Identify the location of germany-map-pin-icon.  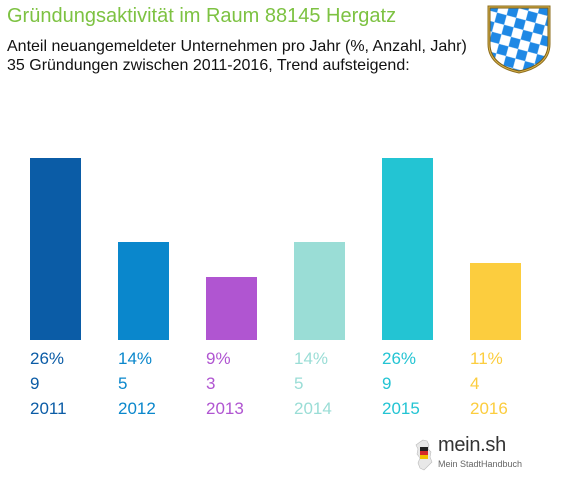
(424, 455).